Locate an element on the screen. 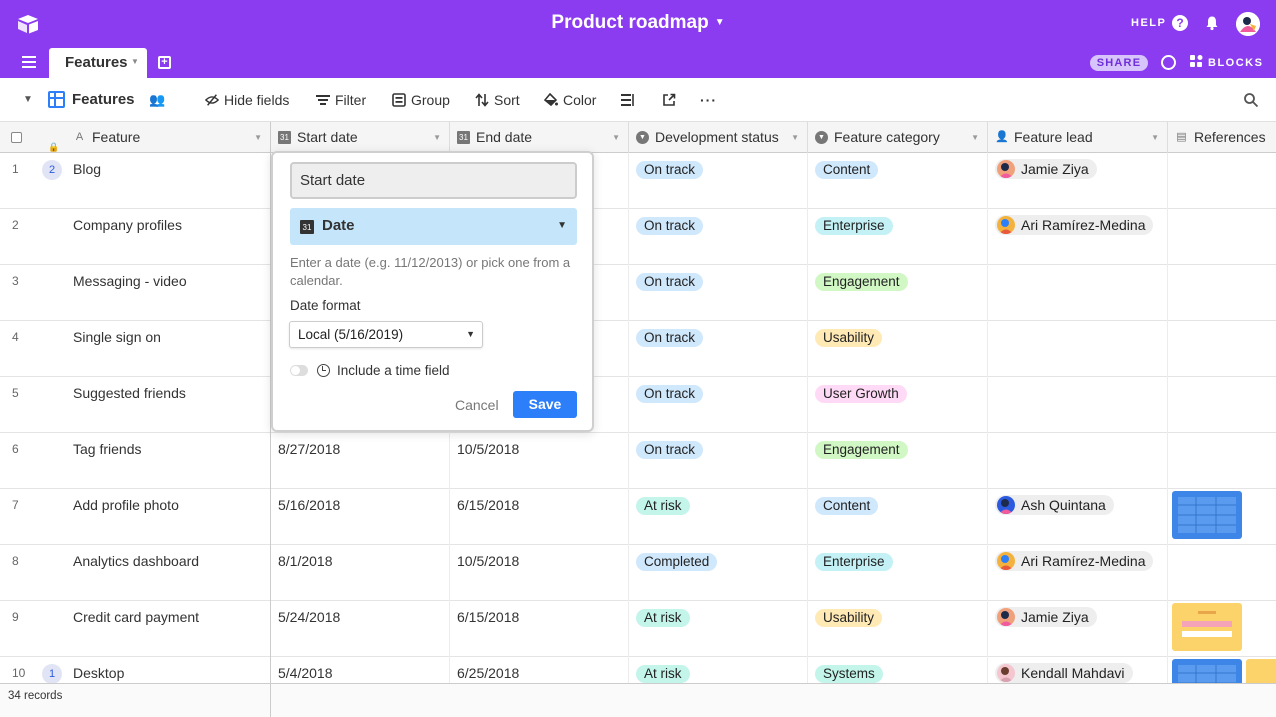 Image resolution: width=1276 pixels, height=717 pixels. row-number-cell: 10 1 is located at coordinates (33, 670).